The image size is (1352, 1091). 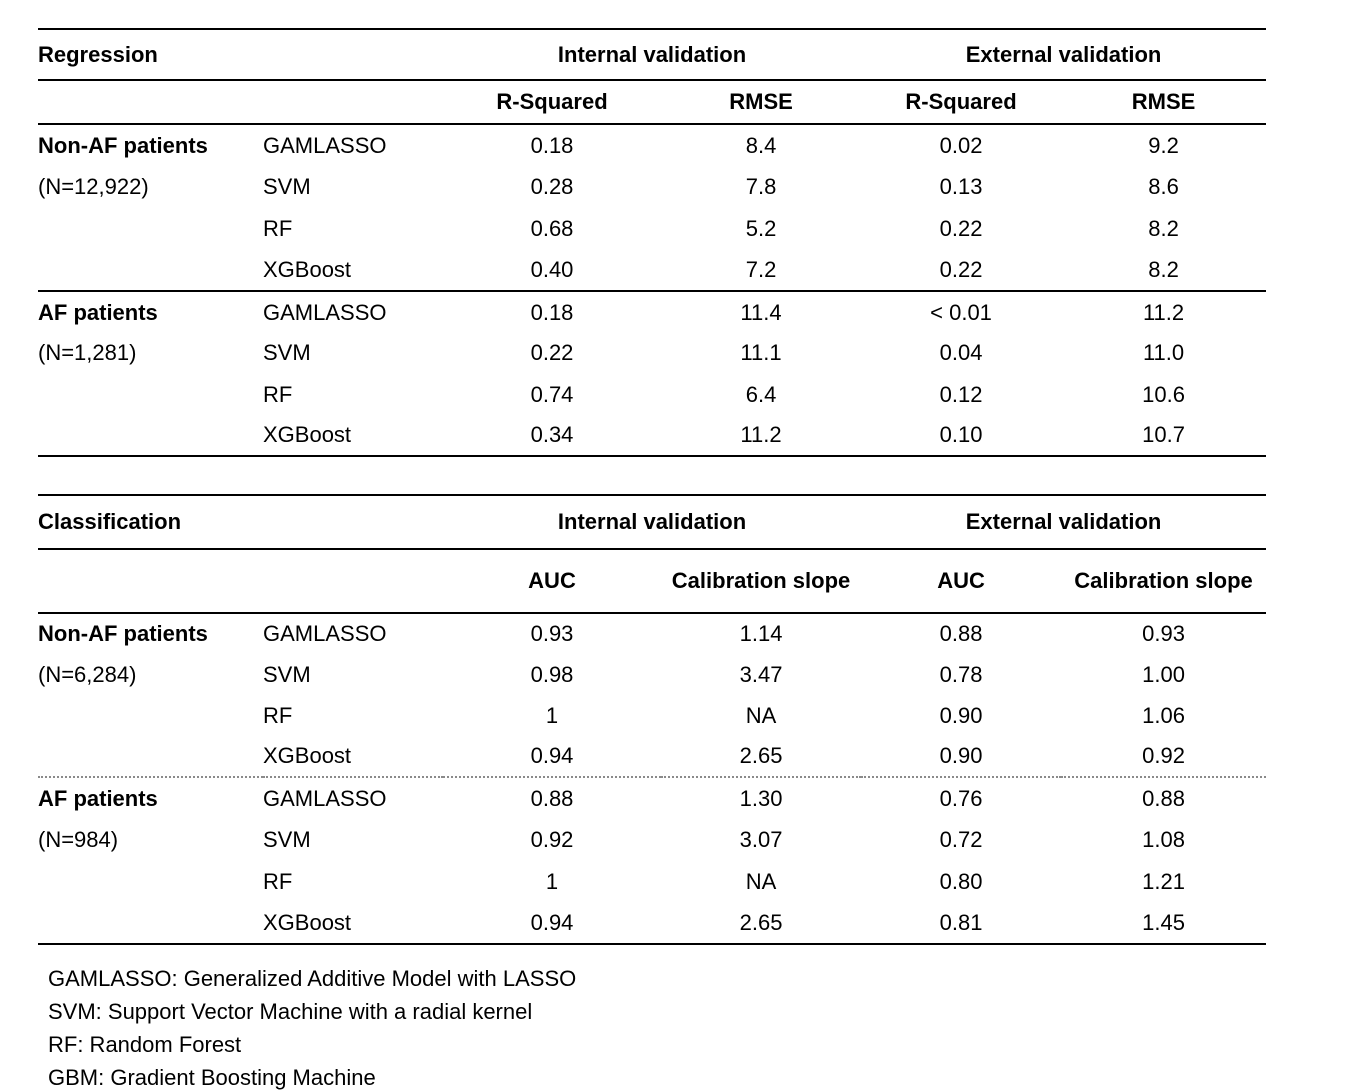 What do you see at coordinates (761, 228) in the screenshot?
I see `value-cell: 5.2` at bounding box center [761, 228].